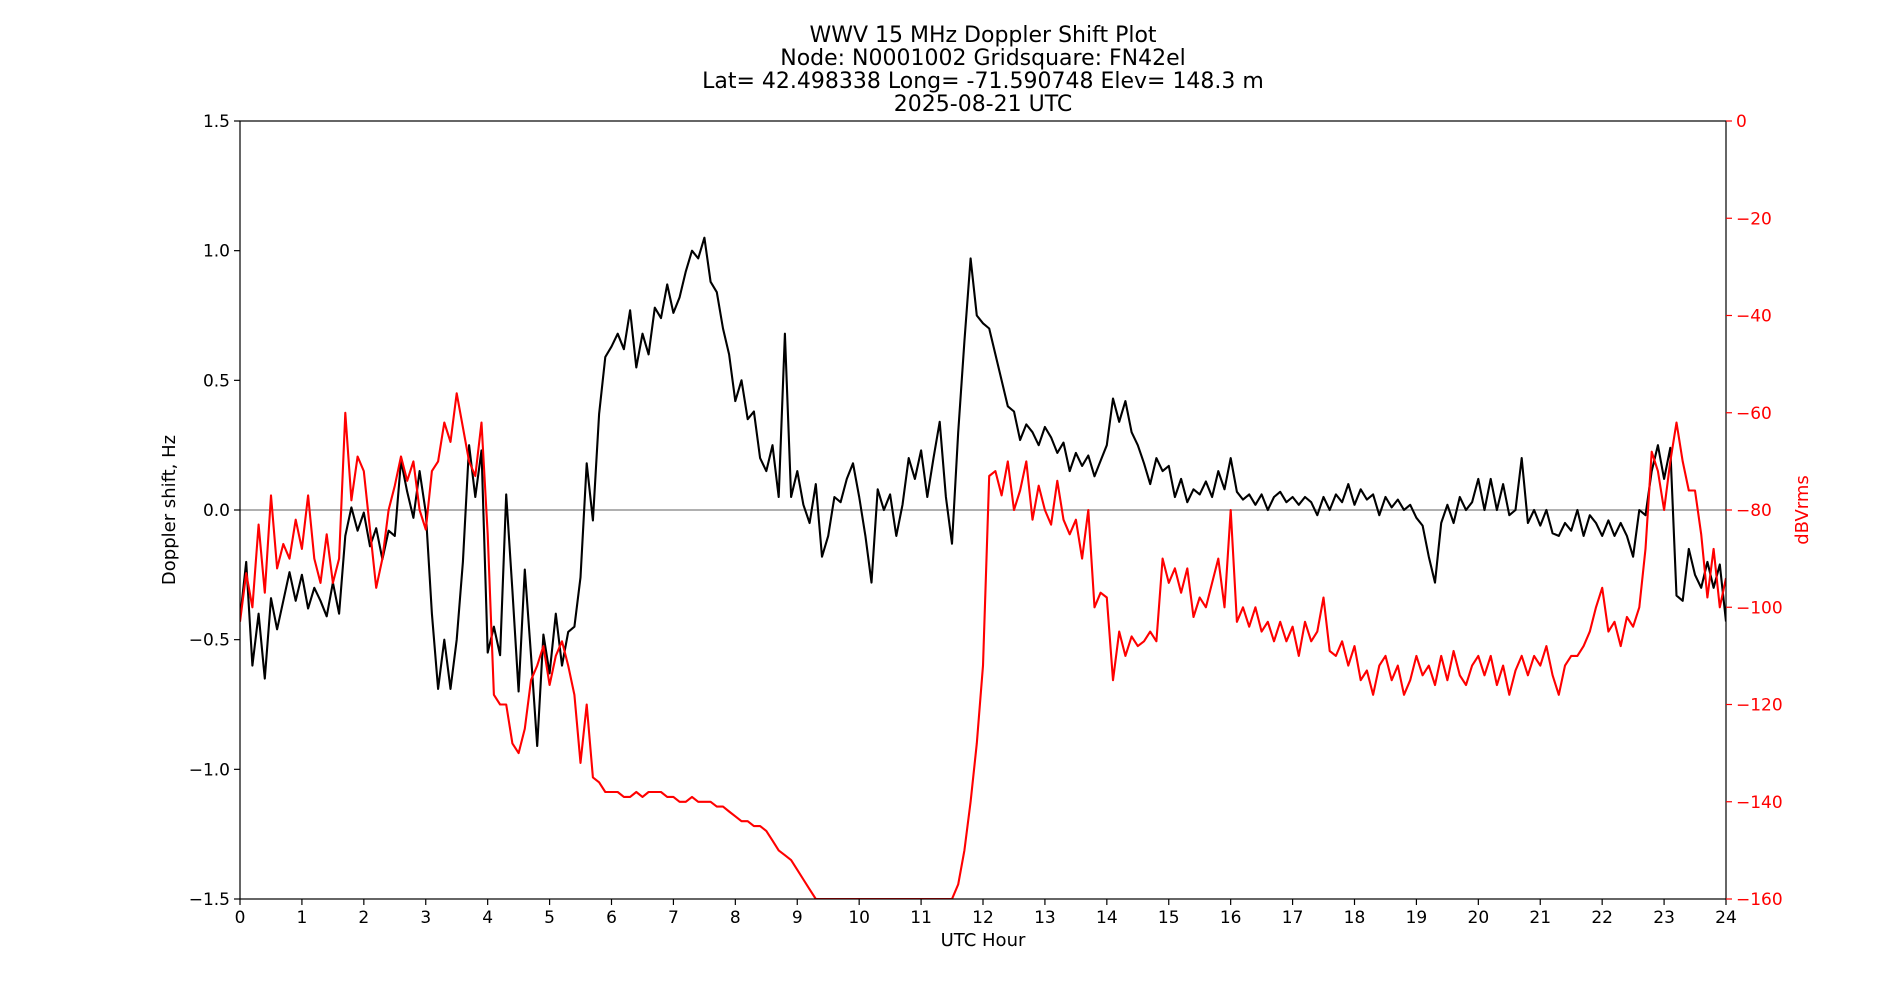 The width and height of the screenshot is (1900, 1000). What do you see at coordinates (921, 918) in the screenshot?
I see `x-tick-label: 11` at bounding box center [921, 918].